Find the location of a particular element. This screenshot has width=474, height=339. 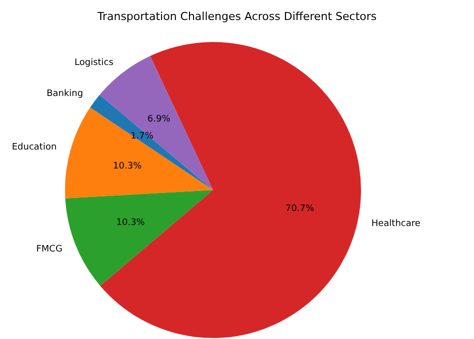

slice-label: FMCG is located at coordinates (49, 249).